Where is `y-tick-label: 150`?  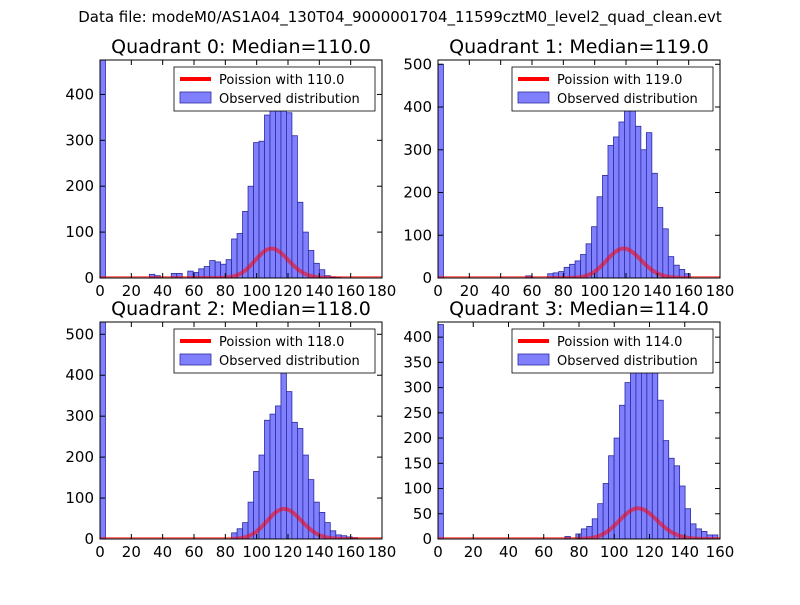
y-tick-label: 150 is located at coordinates (417, 463).